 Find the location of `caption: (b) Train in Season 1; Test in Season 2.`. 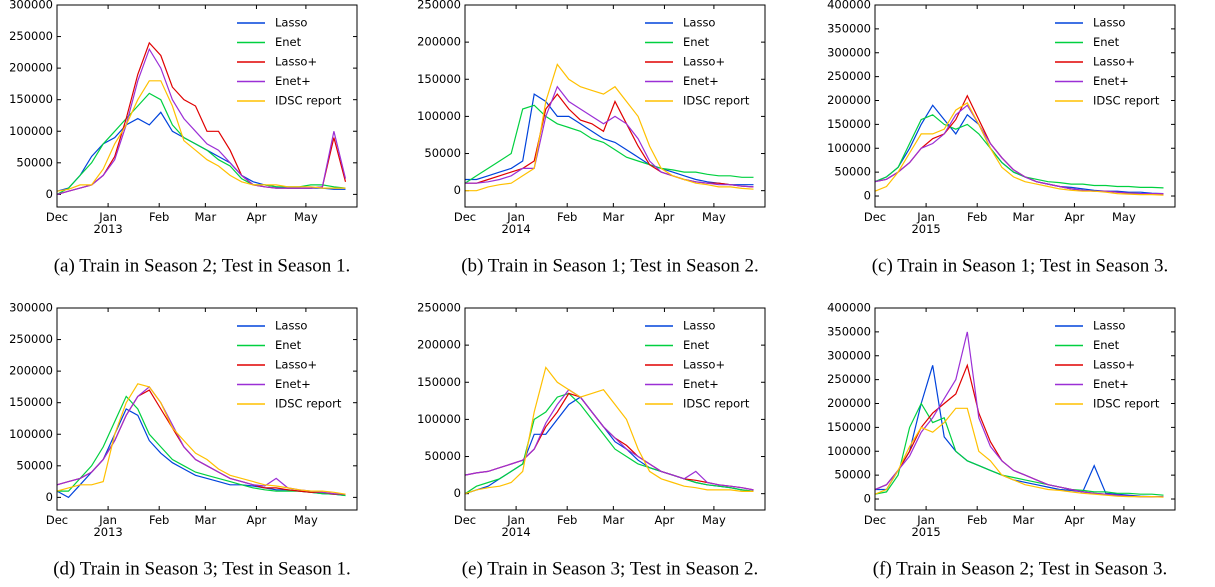

caption: (b) Train in Season 1; Test in Season 2. is located at coordinates (610, 265).